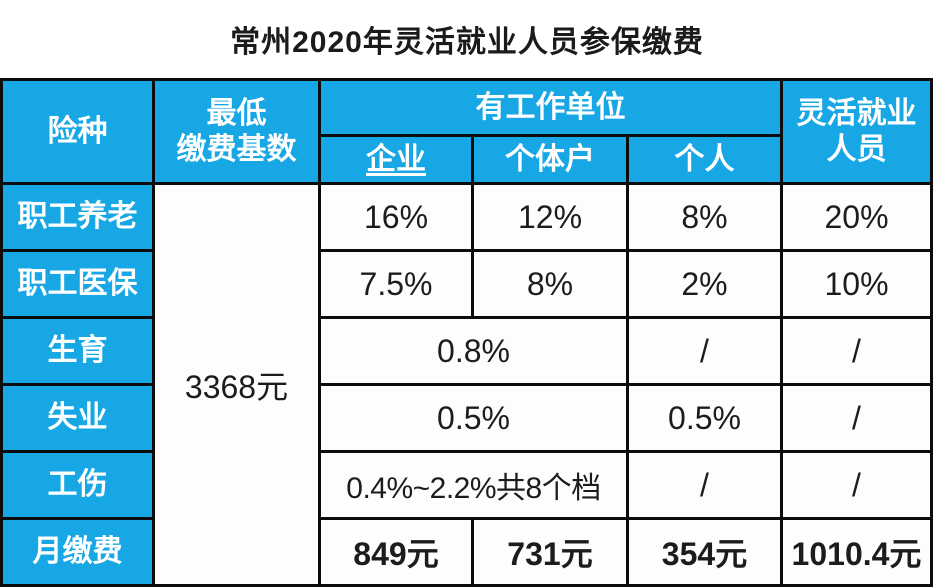 The height and width of the screenshot is (588, 934). I want to click on header-enterprise-label: 企业, so click(396, 159).